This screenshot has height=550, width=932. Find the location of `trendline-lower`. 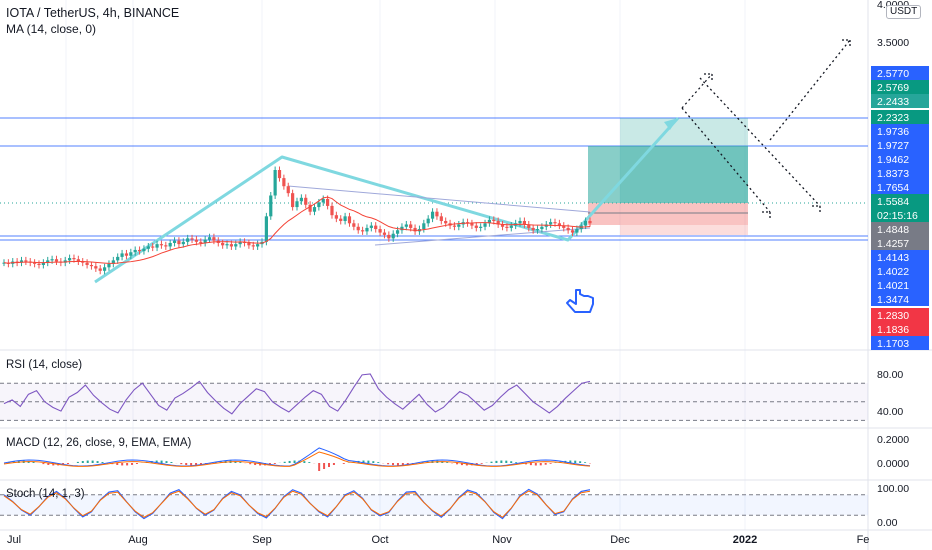

trendline-lower is located at coordinates (482, 236).